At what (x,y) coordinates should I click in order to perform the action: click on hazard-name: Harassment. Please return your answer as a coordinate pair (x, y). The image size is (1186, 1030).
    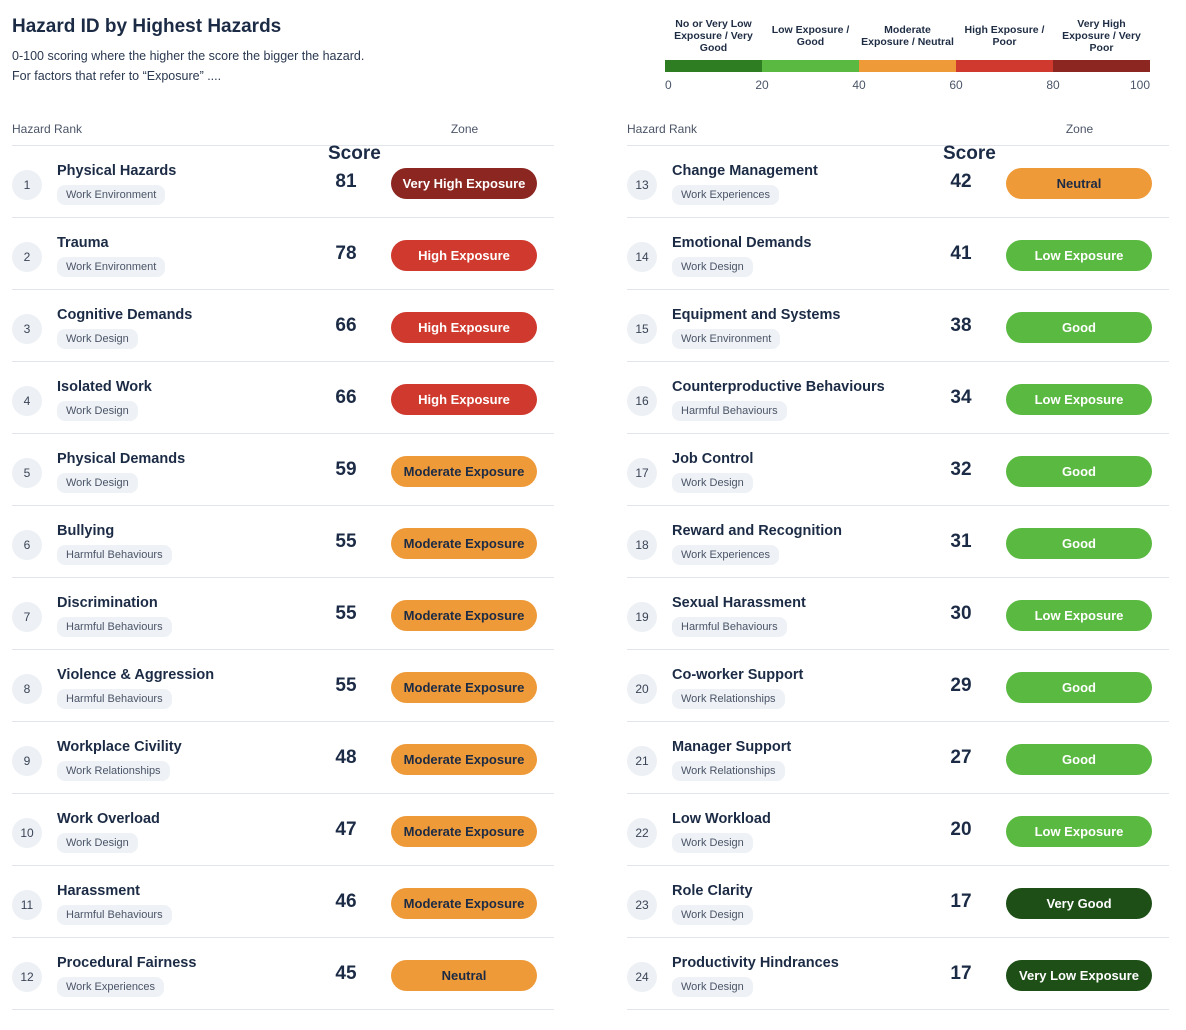
    Looking at the image, I should click on (99, 891).